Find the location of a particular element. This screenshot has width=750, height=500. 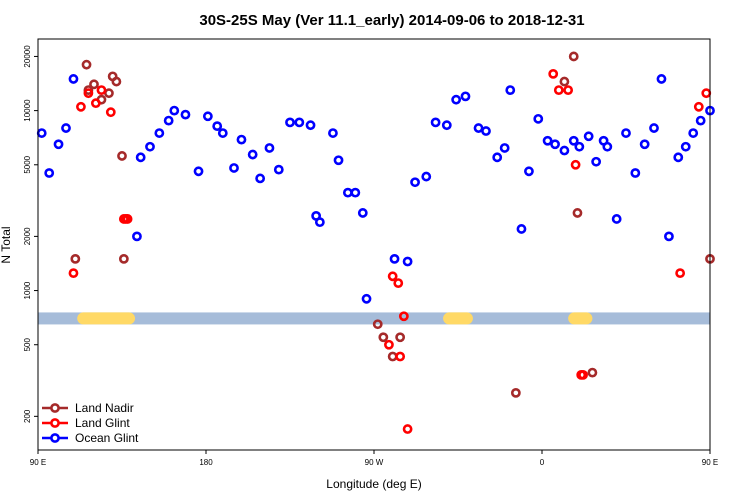

x-tick-label: 180 is located at coordinates (206, 462).